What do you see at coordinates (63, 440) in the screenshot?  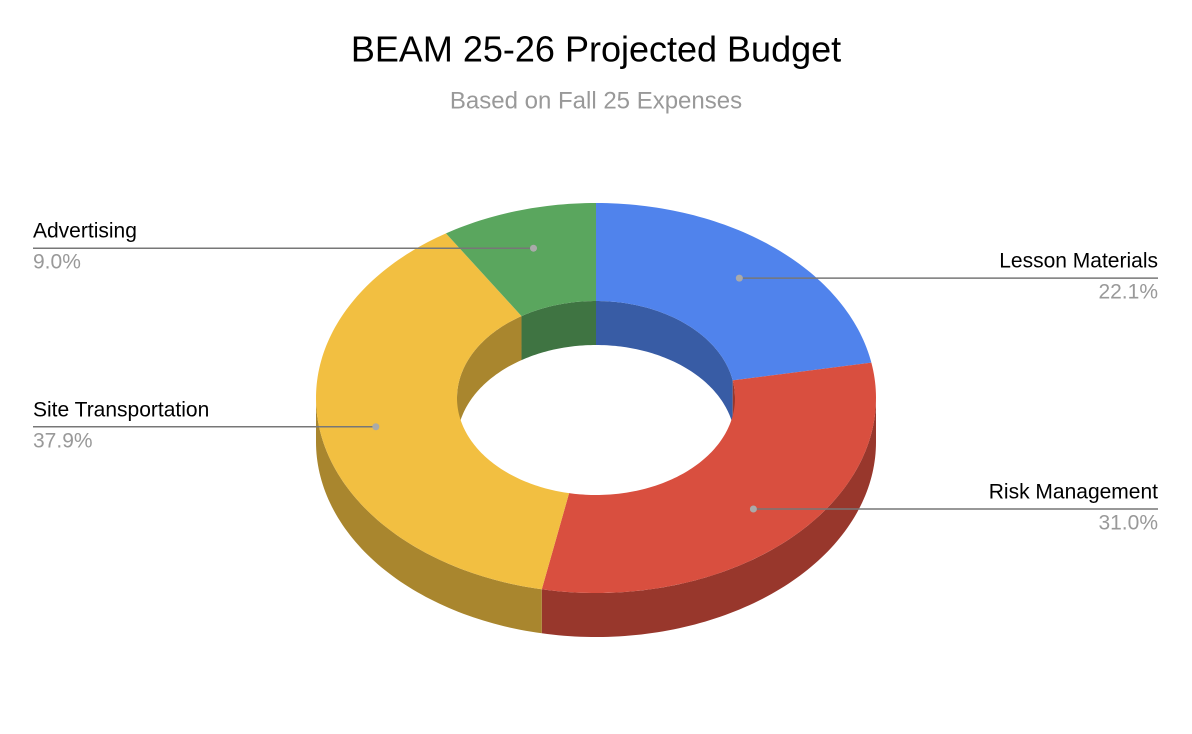 I see `slice-value-label: 37.9%` at bounding box center [63, 440].